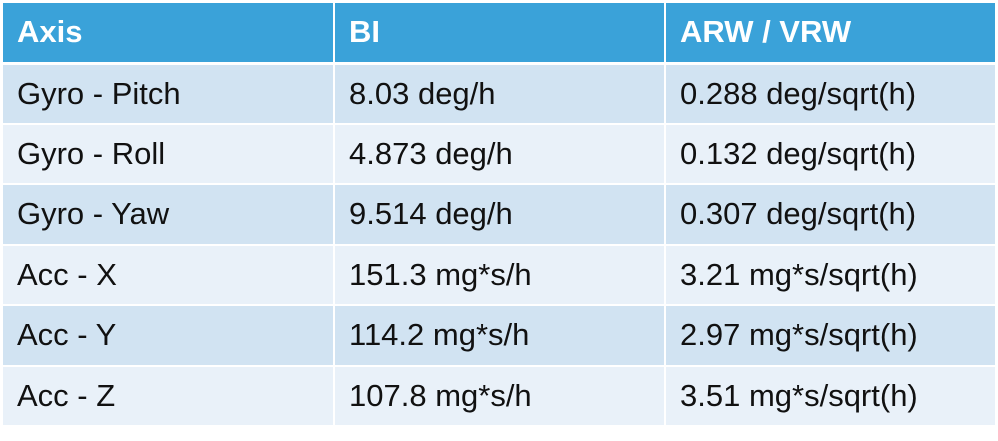 This screenshot has width=998, height=441. What do you see at coordinates (169, 34) in the screenshot?
I see `header-axis: Axis` at bounding box center [169, 34].